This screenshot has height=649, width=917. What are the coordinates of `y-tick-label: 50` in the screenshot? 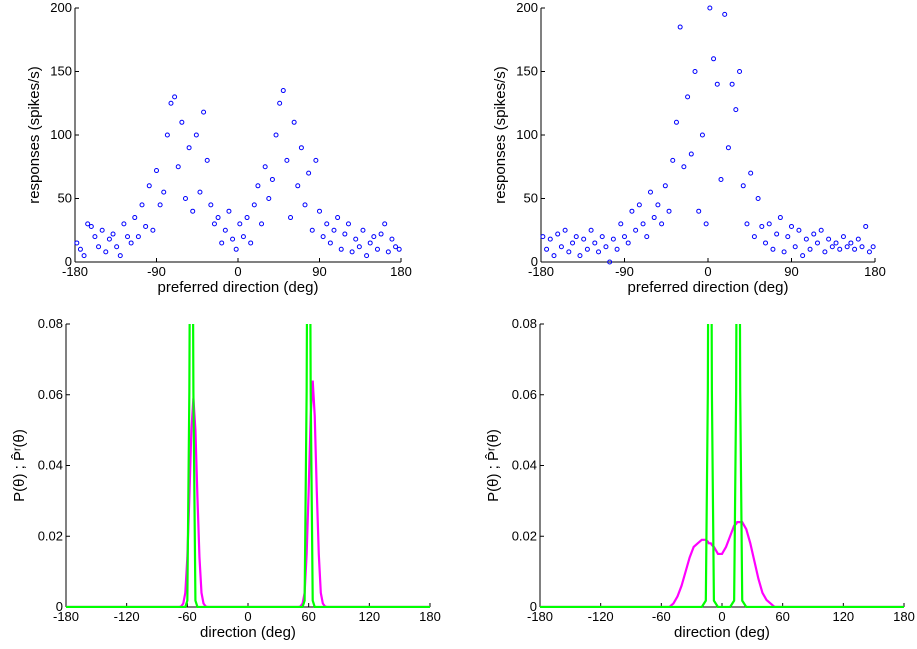 It's located at (65, 198).